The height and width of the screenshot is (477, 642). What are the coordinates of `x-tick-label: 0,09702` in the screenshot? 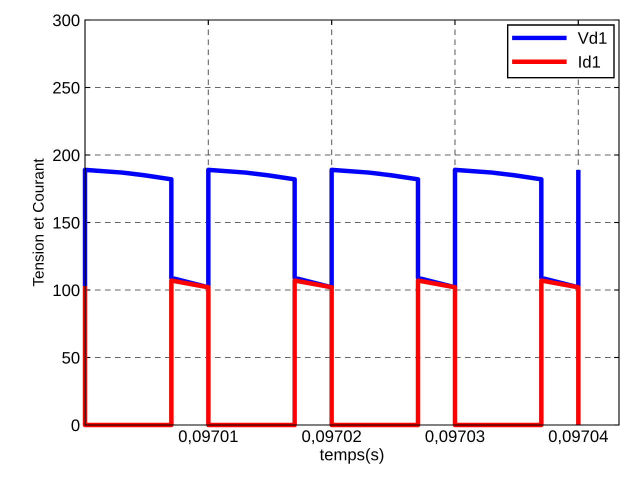 It's located at (331, 437).